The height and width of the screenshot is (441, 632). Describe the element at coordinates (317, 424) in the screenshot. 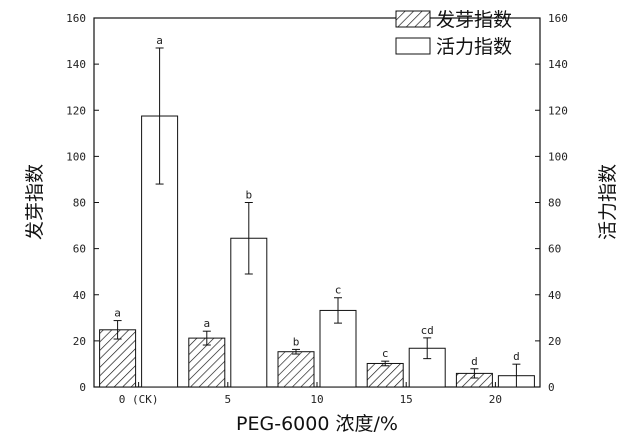

I see `x-axis-title: PEG-6000 浓度/%` at that location.